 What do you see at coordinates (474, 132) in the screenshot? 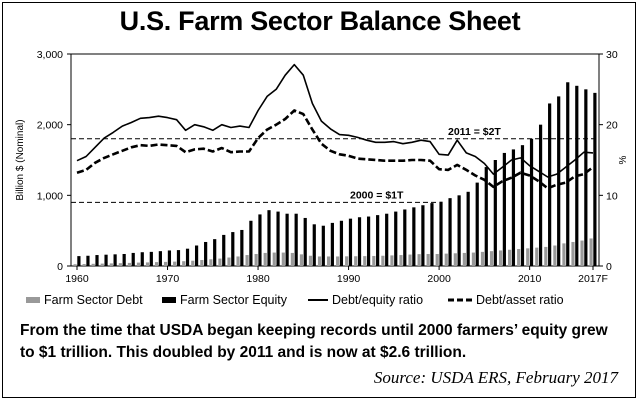
I see `annotation-label: 2011 = $2T` at bounding box center [474, 132].